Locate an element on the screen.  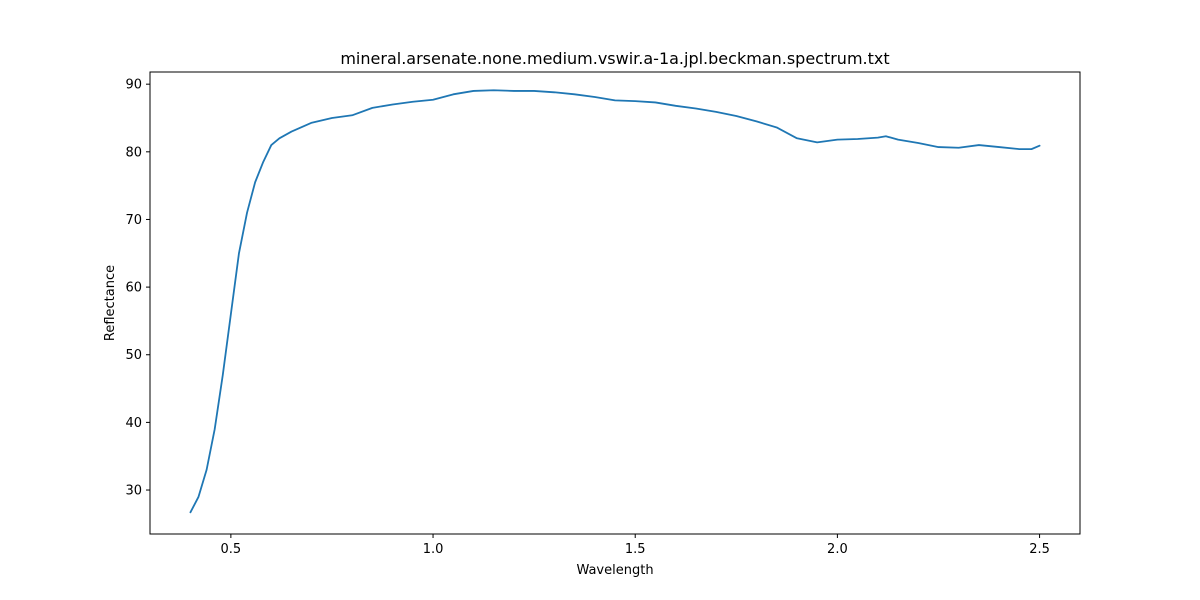
x-axis: 0.5 1.0 1.5 2.0 2.5 is located at coordinates (635, 545).